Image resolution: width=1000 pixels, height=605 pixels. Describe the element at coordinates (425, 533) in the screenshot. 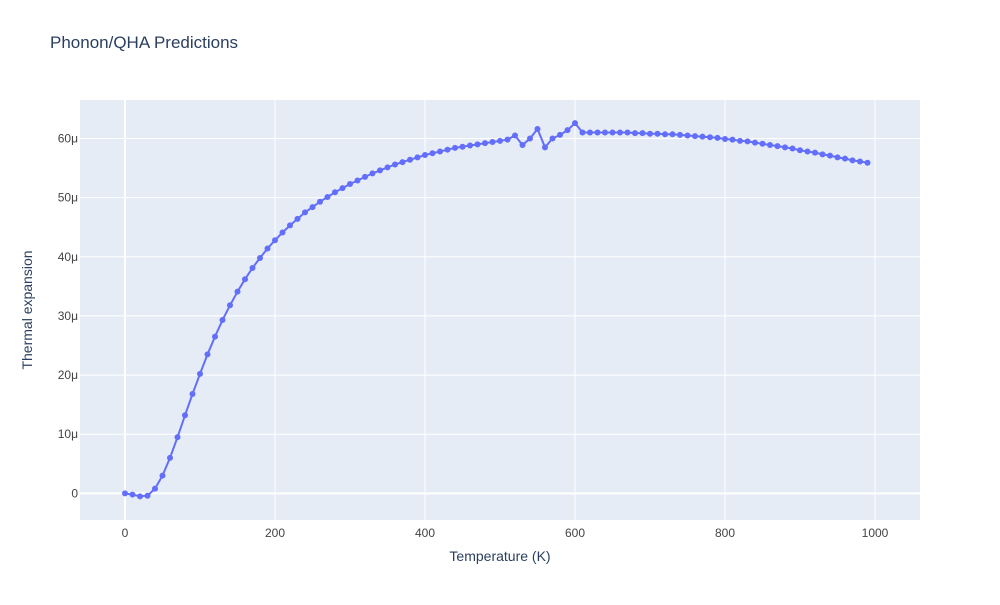

I see `x-tick-label: 400` at that location.